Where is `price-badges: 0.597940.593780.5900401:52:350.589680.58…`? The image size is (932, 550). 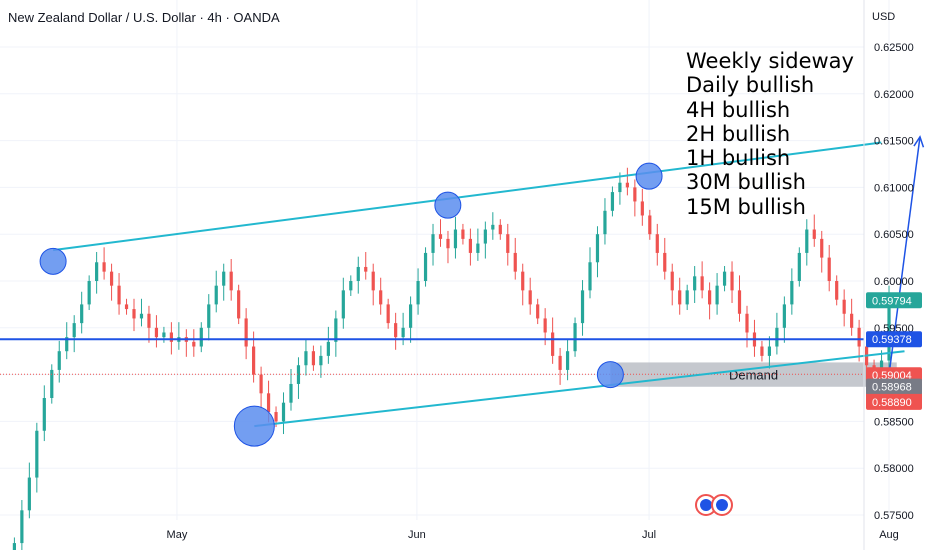 price-badges: 0.597940.593780.5900401:52:350.589680.58… is located at coordinates (894, 351).